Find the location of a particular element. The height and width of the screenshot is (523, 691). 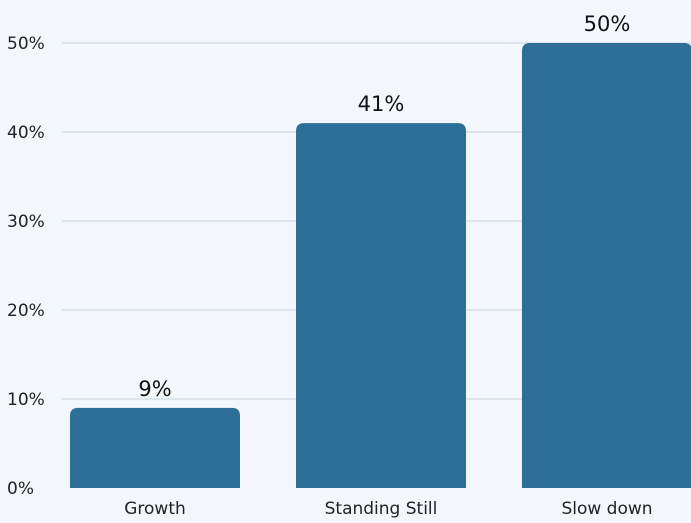

bar-growth is located at coordinates (155, 447).